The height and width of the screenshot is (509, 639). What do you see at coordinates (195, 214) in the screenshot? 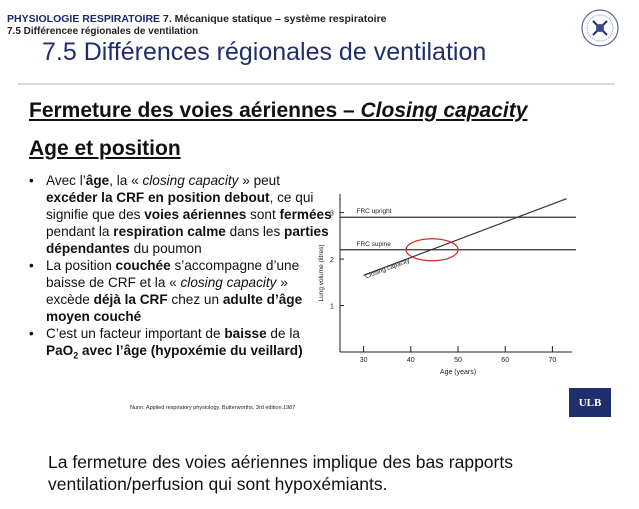
I see `bullet-text-run: voies aériennes` at bounding box center [195, 214].